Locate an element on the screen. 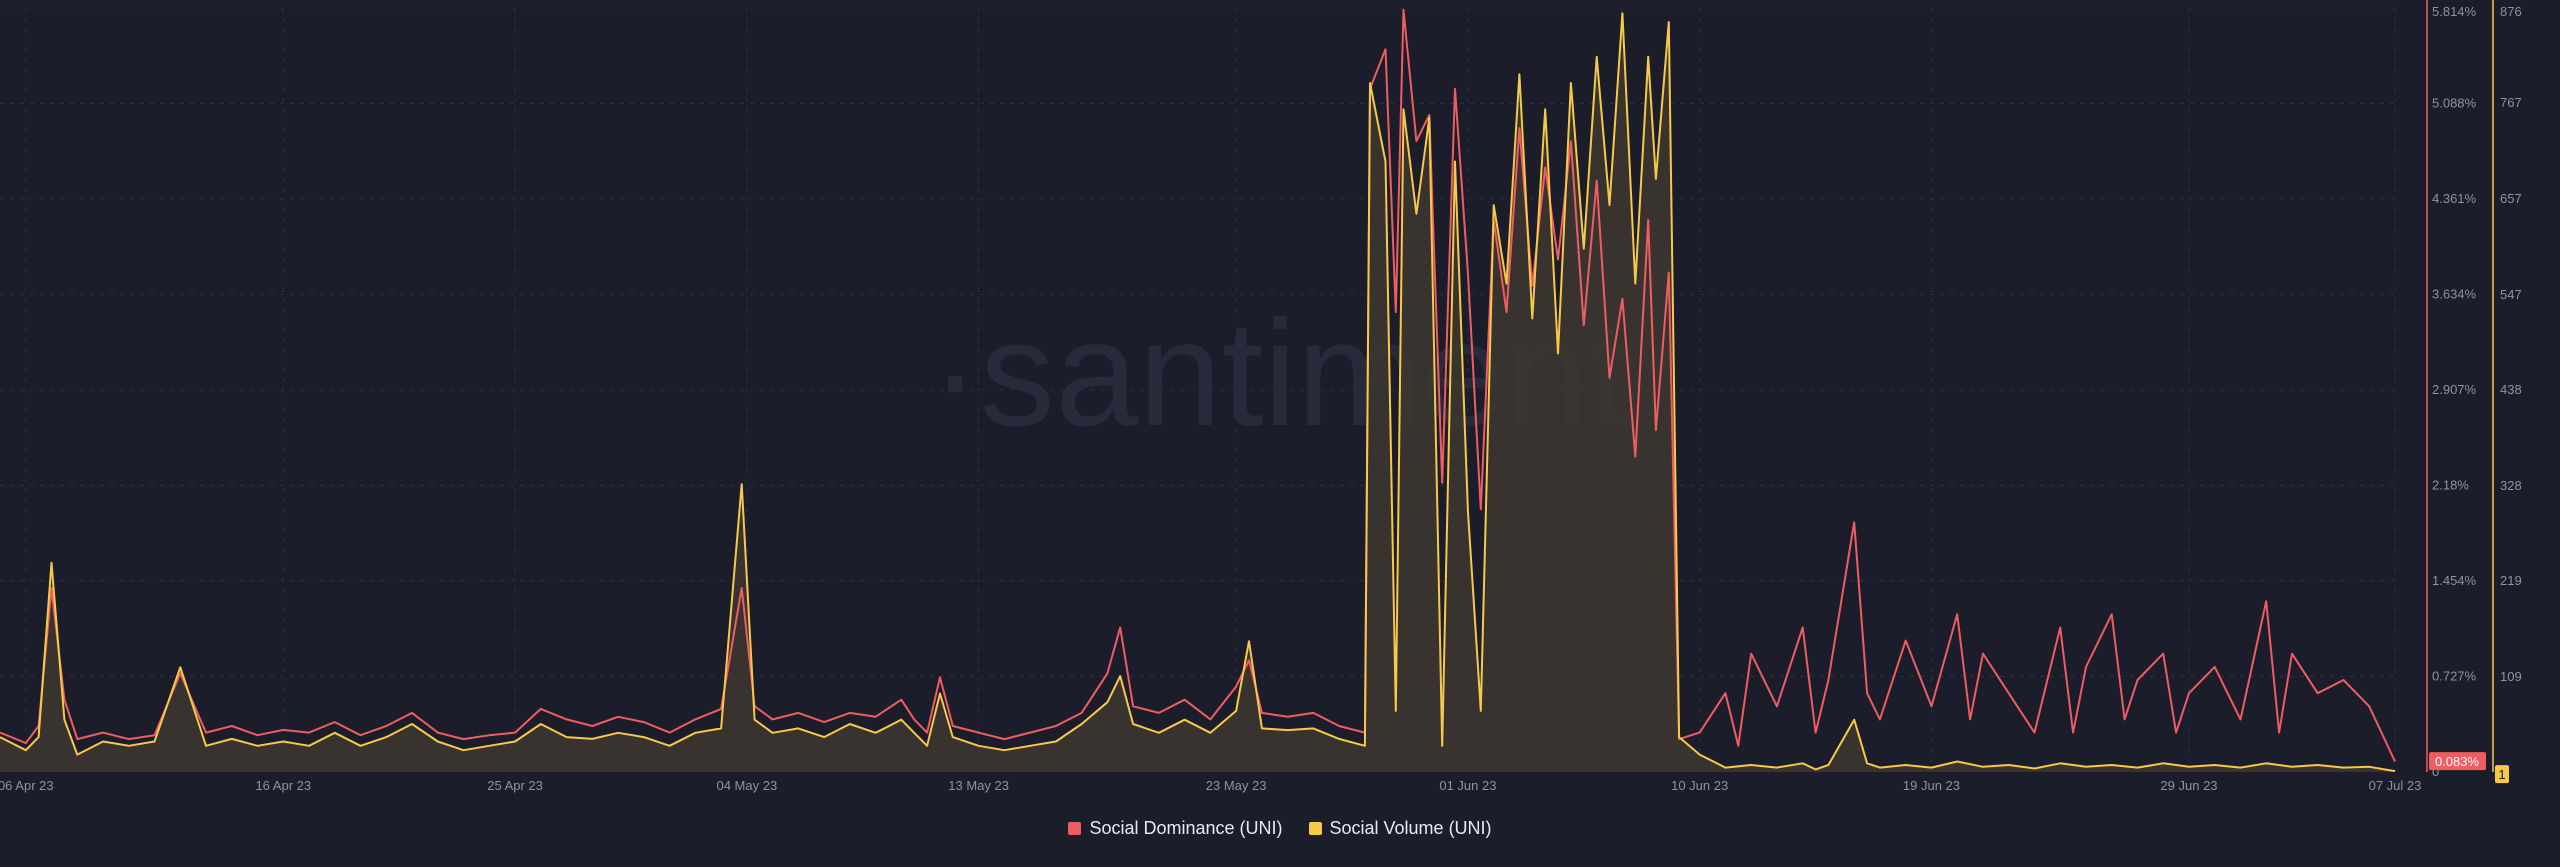 The width and height of the screenshot is (2560, 867). legend-item-social-volume: Social Volume (UNI) is located at coordinates (1400, 828).